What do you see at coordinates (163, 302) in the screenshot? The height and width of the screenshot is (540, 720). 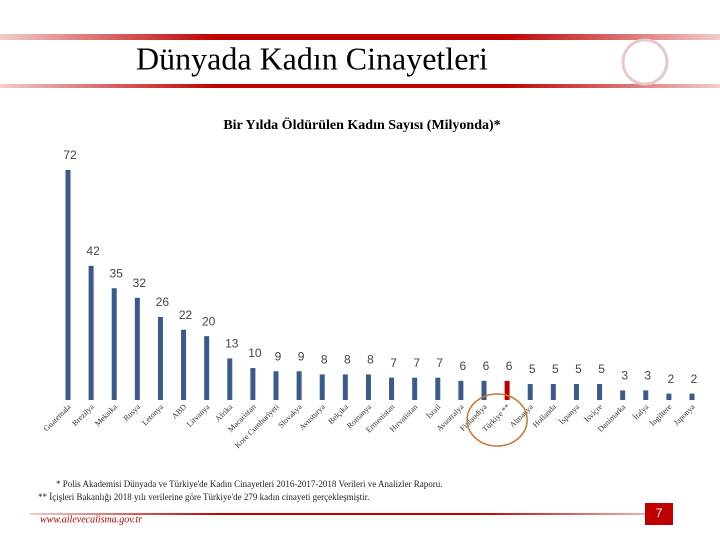 I see `data-label: 26` at bounding box center [163, 302].